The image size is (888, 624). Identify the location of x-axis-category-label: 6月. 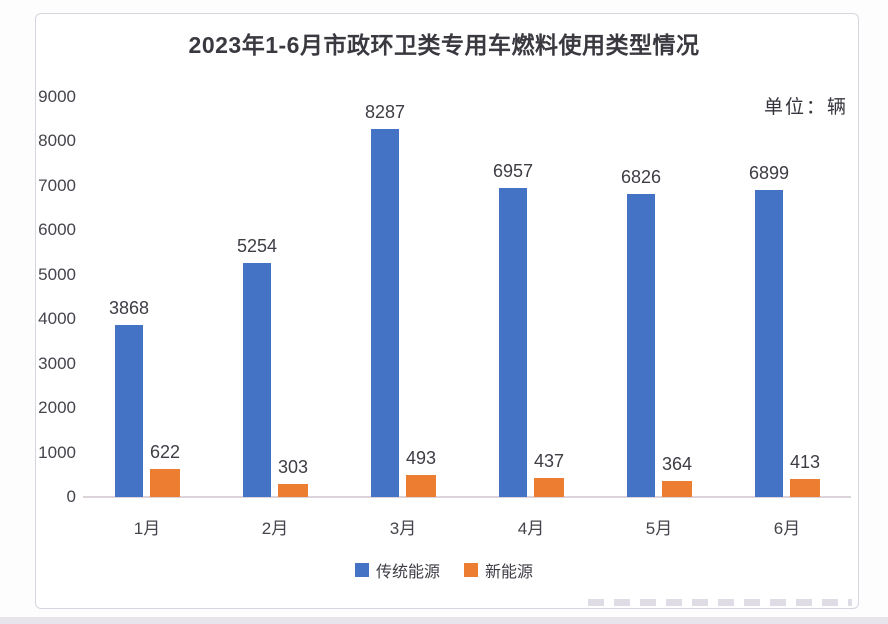
(787, 528).